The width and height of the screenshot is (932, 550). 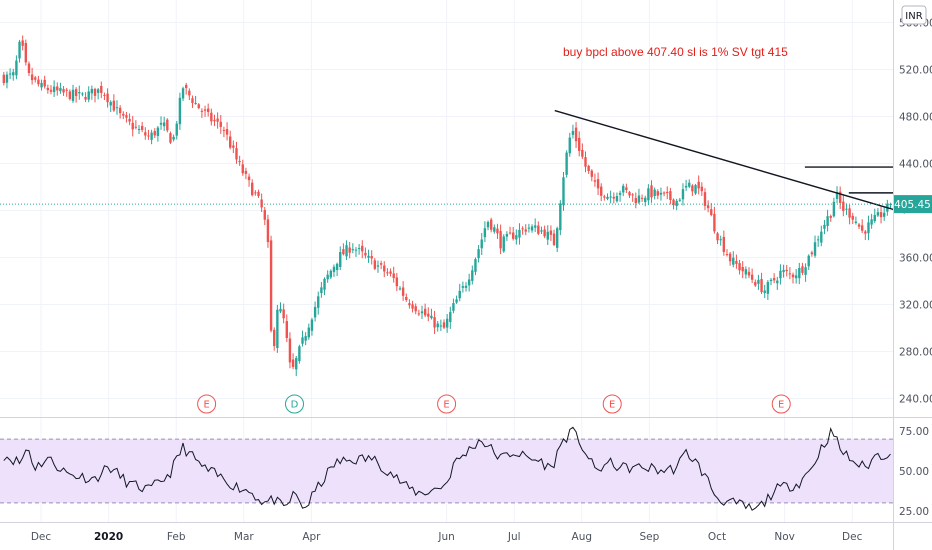 What do you see at coordinates (915, 259) in the screenshot?
I see `y-tick-label: 360.00` at bounding box center [915, 259].